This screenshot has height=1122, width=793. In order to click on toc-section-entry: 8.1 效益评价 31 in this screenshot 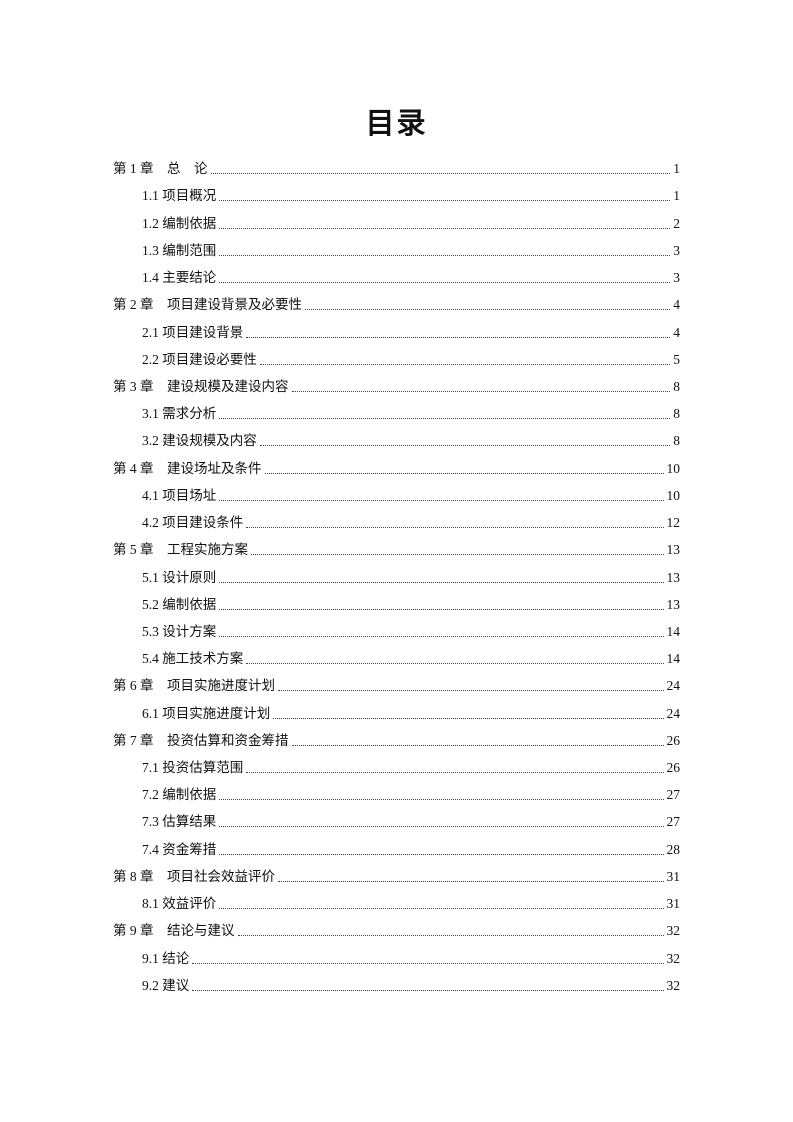, I will do `click(396, 903)`.